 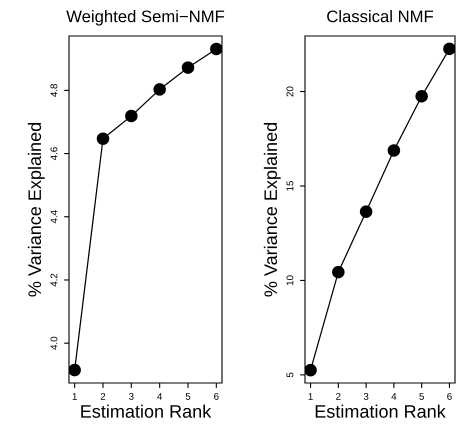 What do you see at coordinates (290, 91) in the screenshot?
I see `y-tick-label: 20` at bounding box center [290, 91].